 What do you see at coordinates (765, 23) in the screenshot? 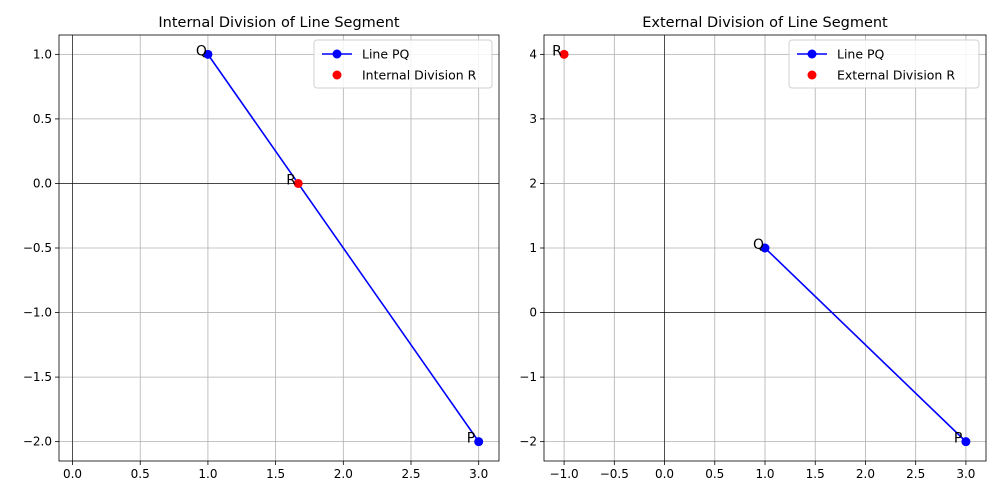
I see `chart-title: External Division of Line Segment` at bounding box center [765, 23].